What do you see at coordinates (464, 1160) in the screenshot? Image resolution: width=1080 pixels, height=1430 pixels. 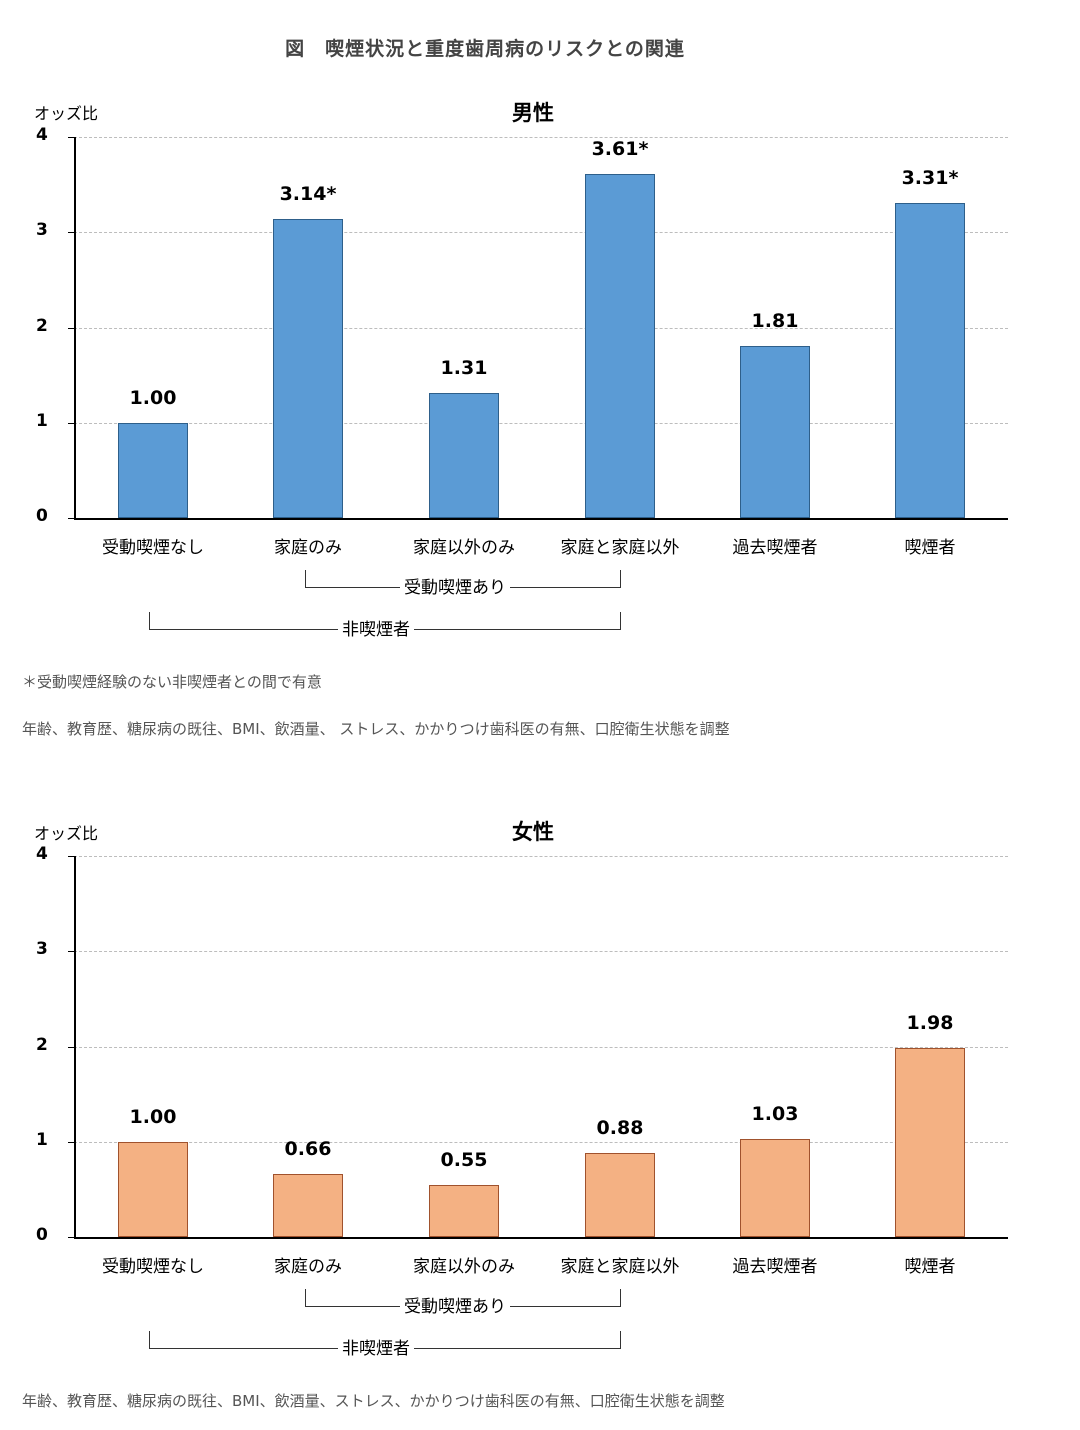 I see `data-label: 0.55` at bounding box center [464, 1160].